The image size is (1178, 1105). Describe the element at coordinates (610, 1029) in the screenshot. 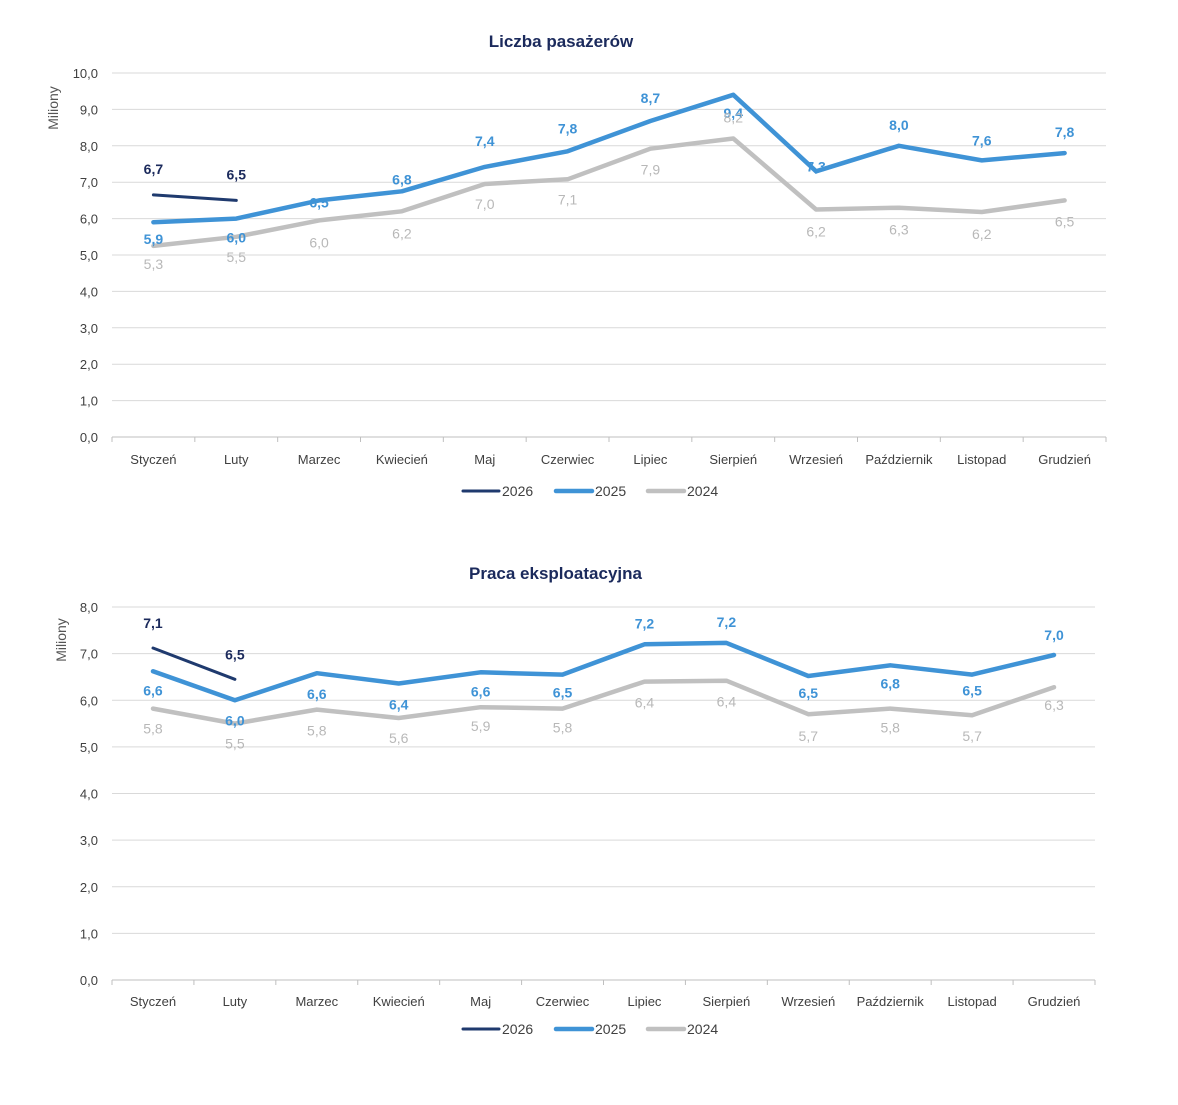

I see `chart2-legend-label-2025: 2025` at that location.